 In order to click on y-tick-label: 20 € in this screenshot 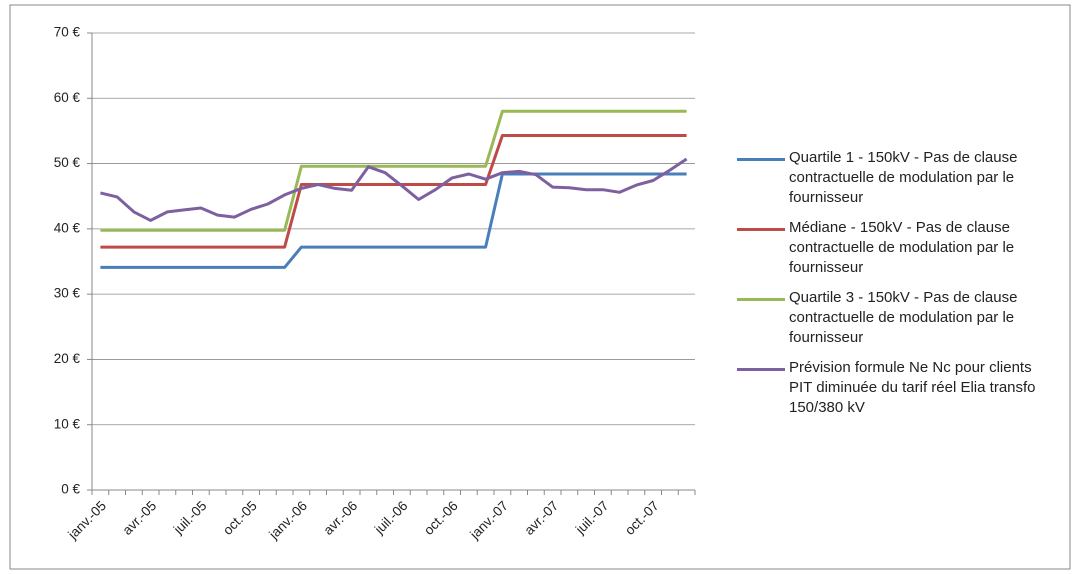, I will do `click(67, 358)`.